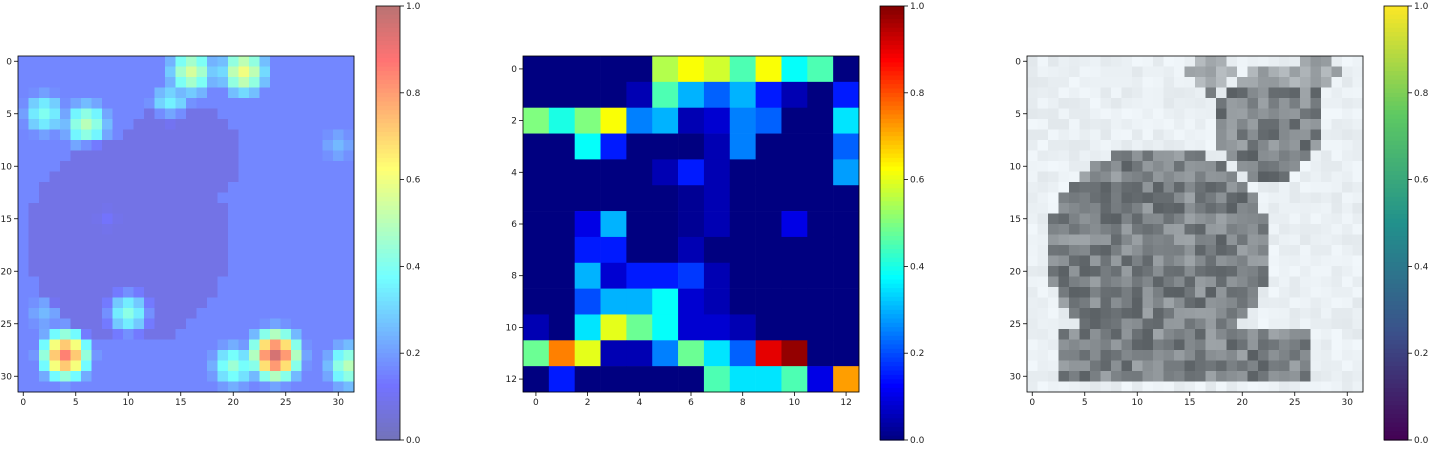 Image resolution: width=1431 pixels, height=452 pixels. I want to click on y-tick-label: 15, so click(1015, 220).